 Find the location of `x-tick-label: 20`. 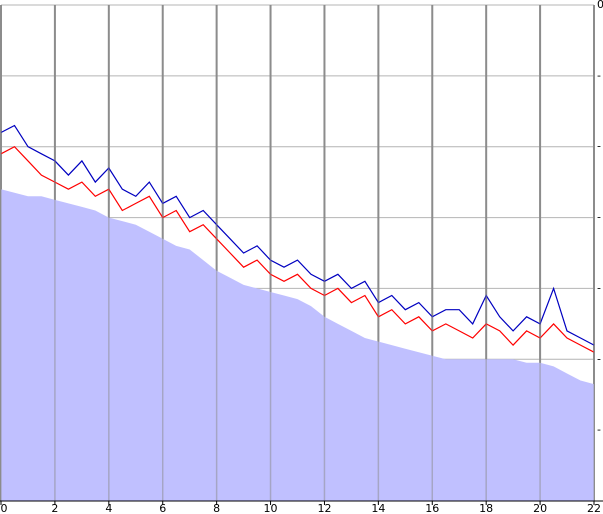

x-tick-label: 20 is located at coordinates (540, 508).